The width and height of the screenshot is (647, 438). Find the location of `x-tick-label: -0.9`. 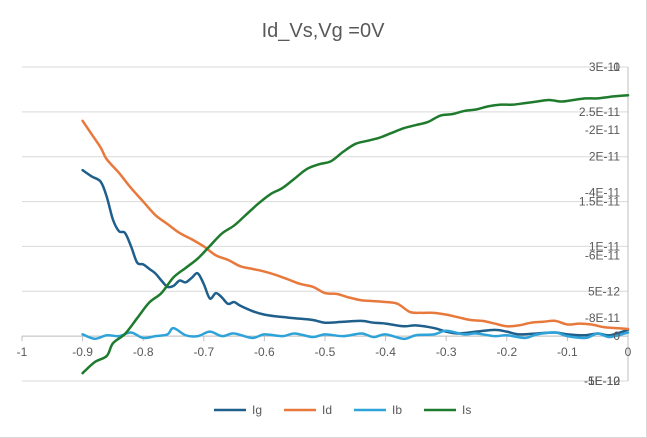

x-tick-label: -0.9 is located at coordinates (82, 352).